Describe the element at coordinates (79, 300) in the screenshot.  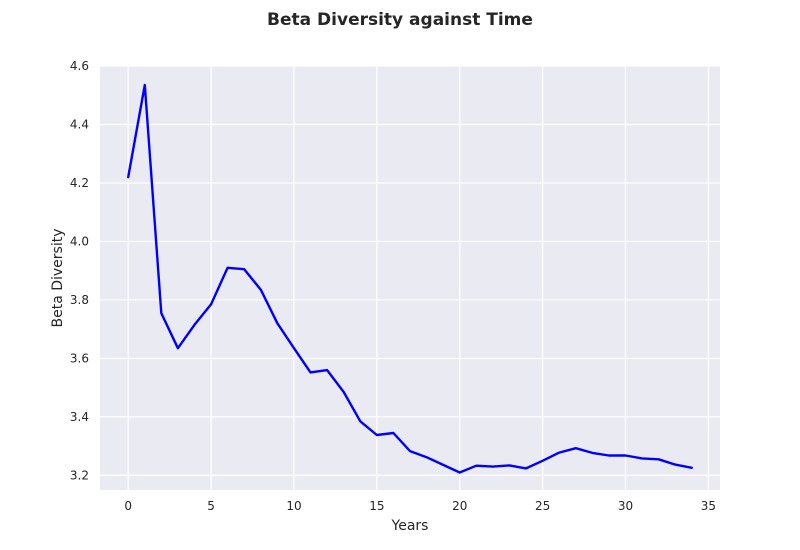
I see `y-tick-label: 3.8` at that location.